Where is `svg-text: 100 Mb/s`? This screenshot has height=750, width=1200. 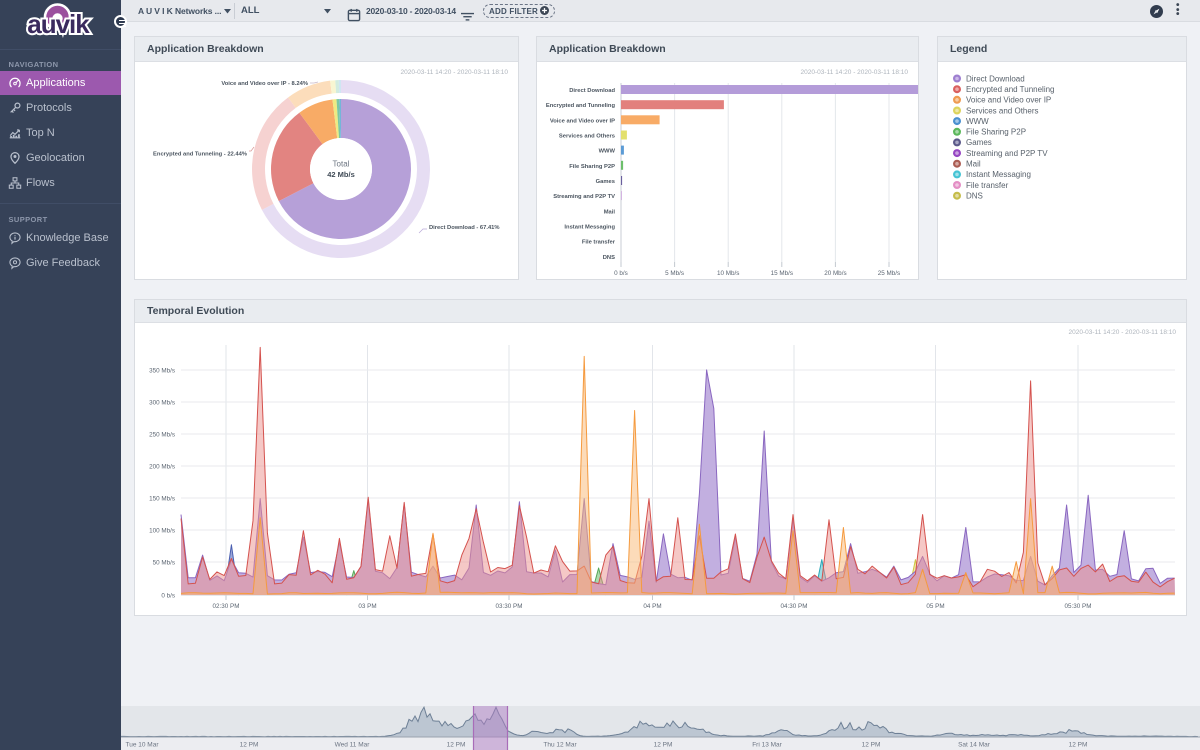 svg-text: 100 Mb/s is located at coordinates (162, 530).